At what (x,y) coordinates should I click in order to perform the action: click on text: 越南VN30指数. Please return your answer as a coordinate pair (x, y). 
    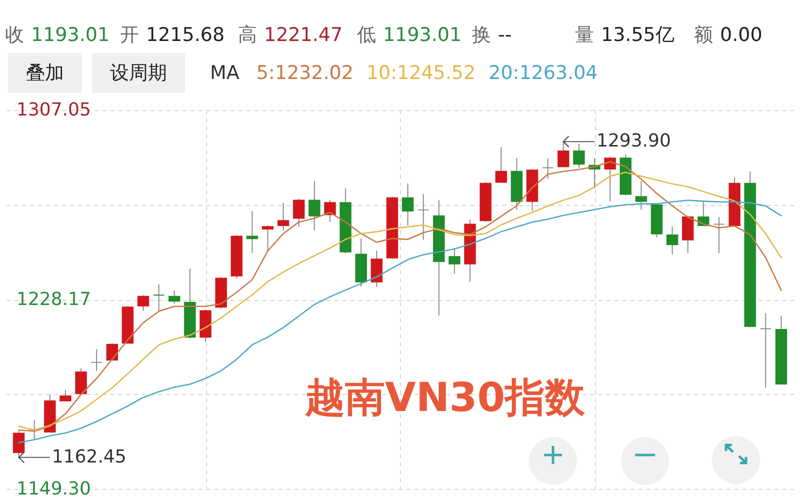
    Looking at the image, I should click on (445, 398).